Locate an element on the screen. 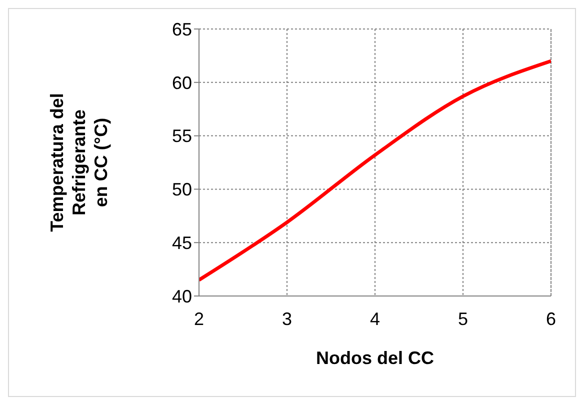 The height and width of the screenshot is (405, 584). y-tick-label: 45 is located at coordinates (182, 242).